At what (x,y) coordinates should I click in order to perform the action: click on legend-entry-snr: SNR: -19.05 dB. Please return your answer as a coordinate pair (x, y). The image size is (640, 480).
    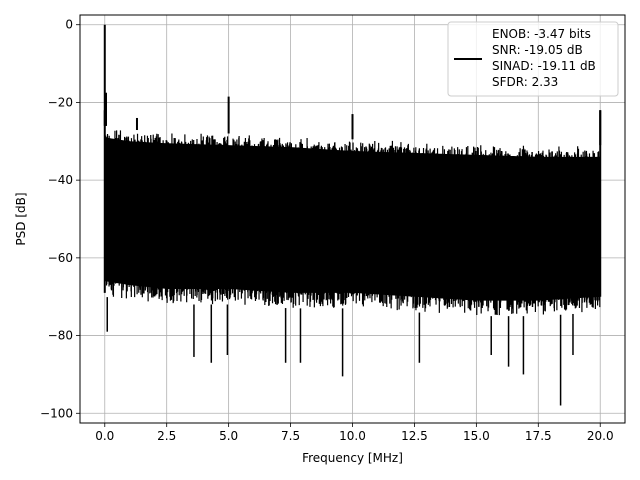
    Looking at the image, I should click on (537, 50).